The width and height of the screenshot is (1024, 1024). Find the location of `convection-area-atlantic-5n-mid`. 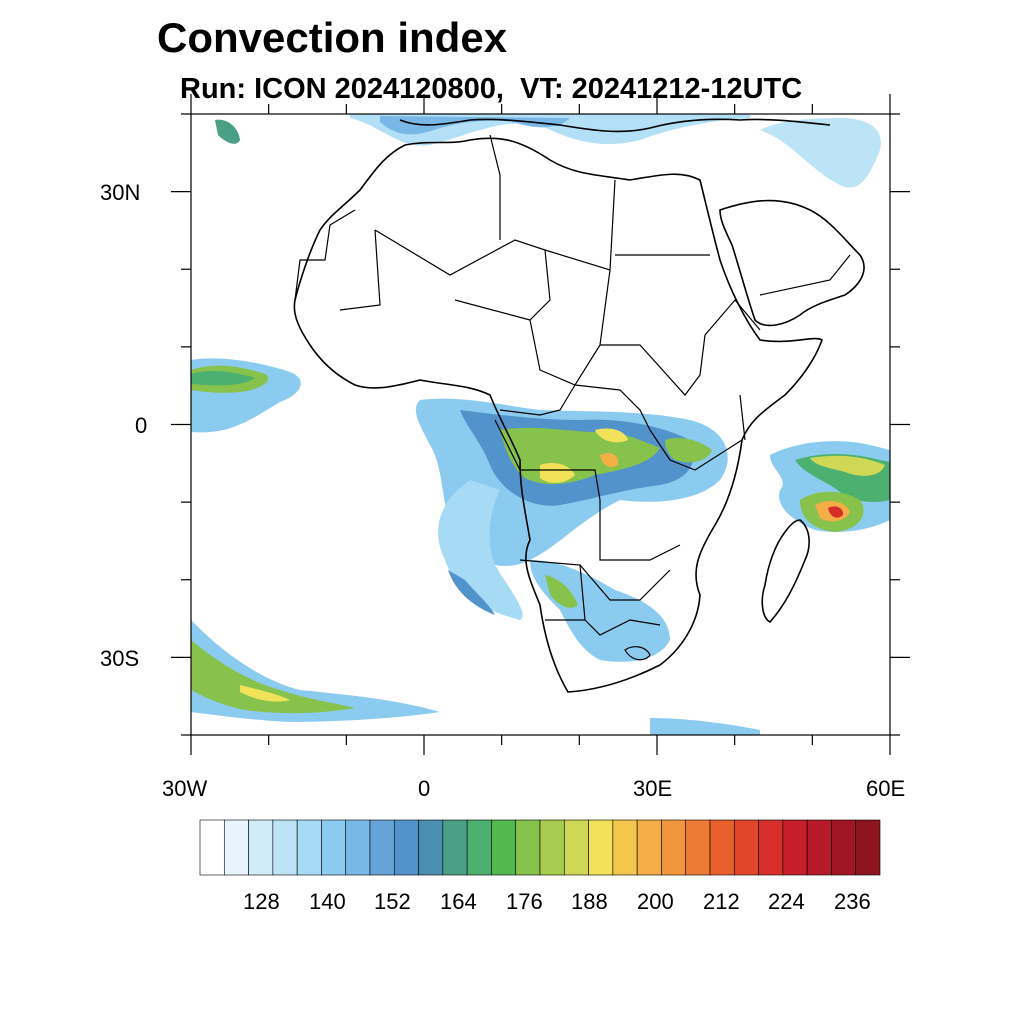

convection-area-atlantic-5n-mid is located at coordinates (223, 378).